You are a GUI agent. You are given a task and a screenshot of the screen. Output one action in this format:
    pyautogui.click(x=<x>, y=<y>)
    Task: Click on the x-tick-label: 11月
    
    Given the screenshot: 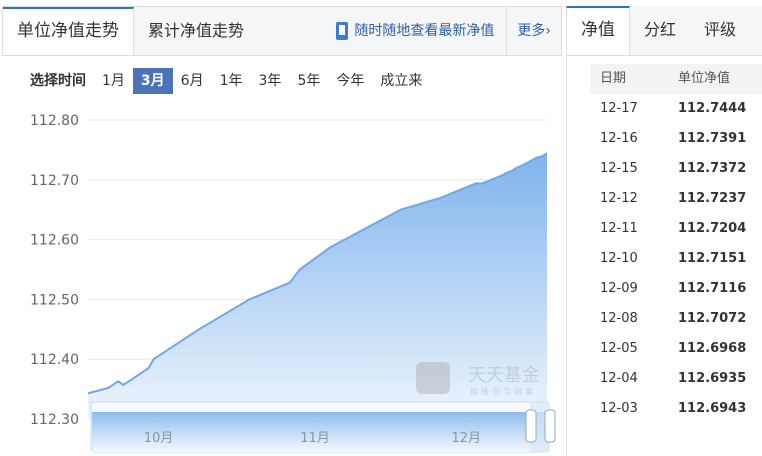 What is the action you would take?
    pyautogui.click(x=315, y=438)
    